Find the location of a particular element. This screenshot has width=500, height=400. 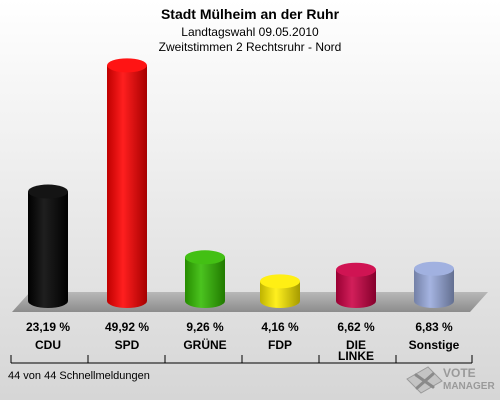

category-label: FDP is located at coordinates (280, 345).